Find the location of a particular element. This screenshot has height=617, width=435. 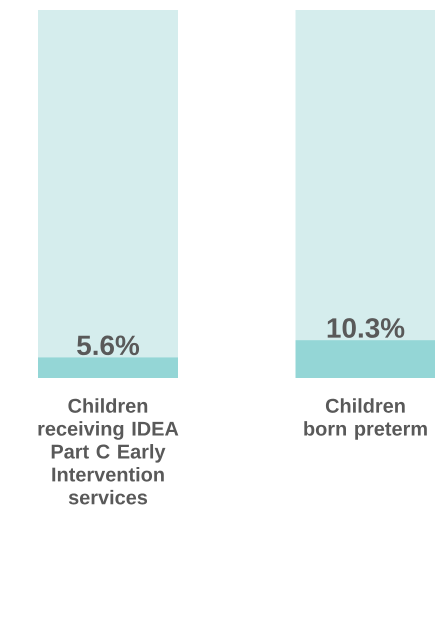

data-label: 5.6% is located at coordinates (108, 345).